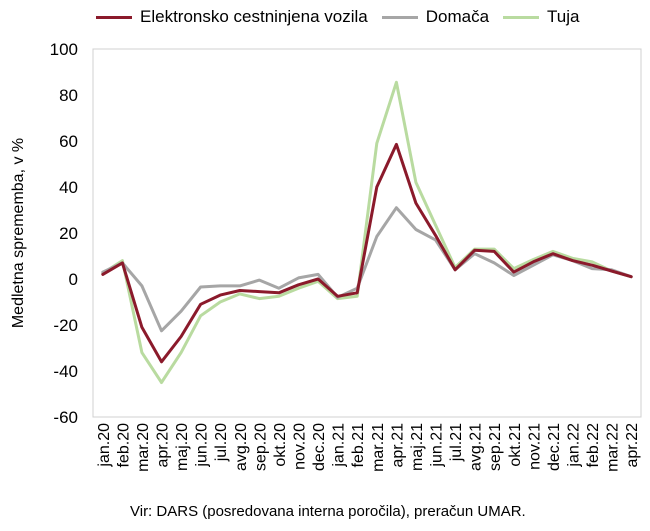  What do you see at coordinates (593, 445) in the screenshot?
I see `x-tick-label: feb.22` at bounding box center [593, 445].